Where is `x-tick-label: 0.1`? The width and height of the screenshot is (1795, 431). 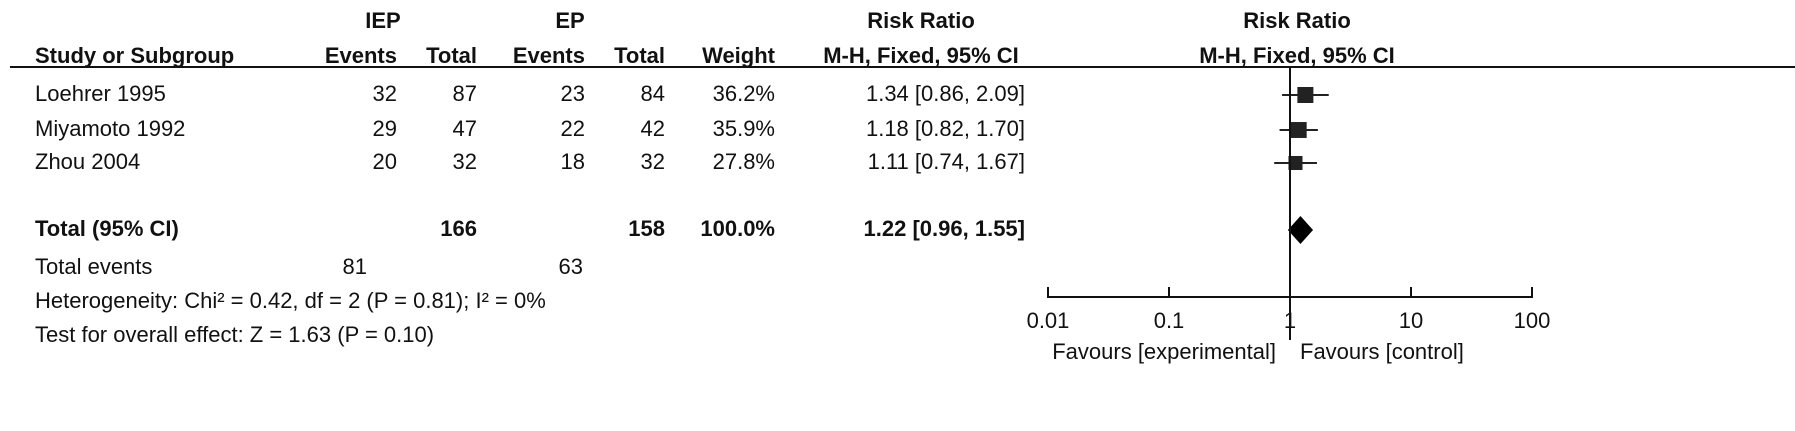
x-tick-label: 0.1 is located at coordinates (1169, 320).